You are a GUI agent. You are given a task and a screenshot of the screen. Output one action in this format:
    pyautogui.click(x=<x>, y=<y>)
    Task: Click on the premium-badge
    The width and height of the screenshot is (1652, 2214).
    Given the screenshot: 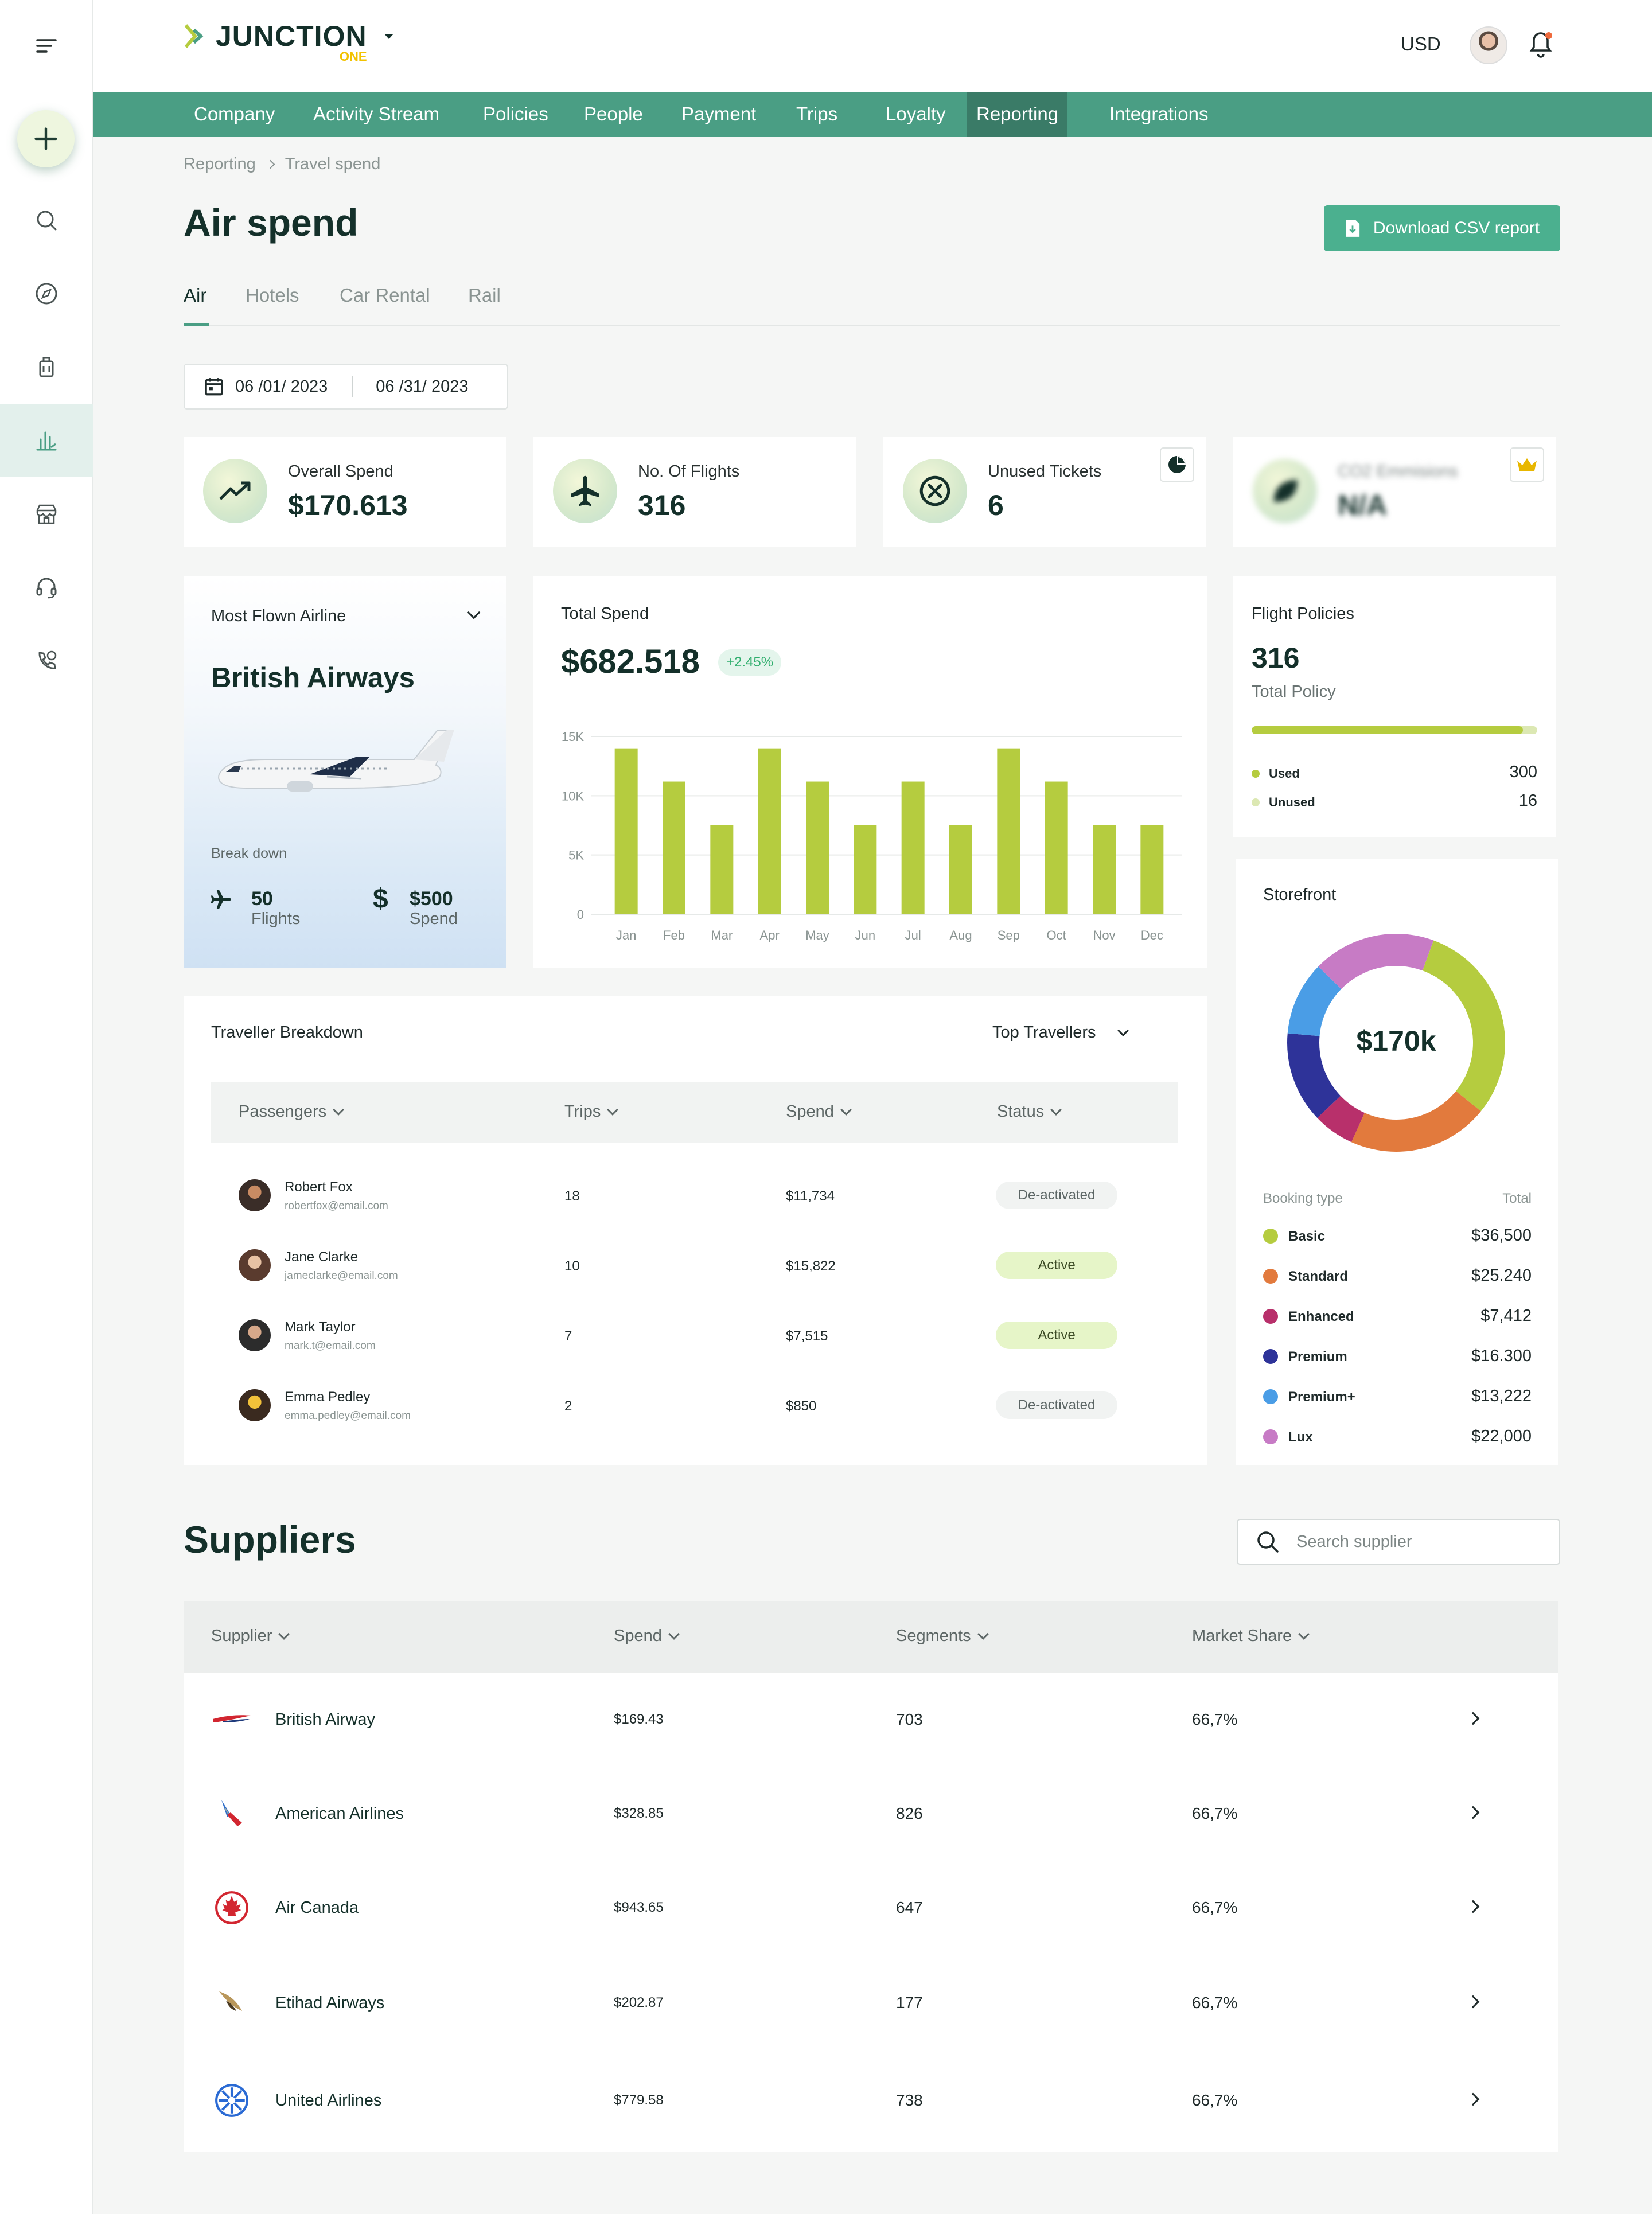 What is the action you would take?
    pyautogui.click(x=1527, y=465)
    